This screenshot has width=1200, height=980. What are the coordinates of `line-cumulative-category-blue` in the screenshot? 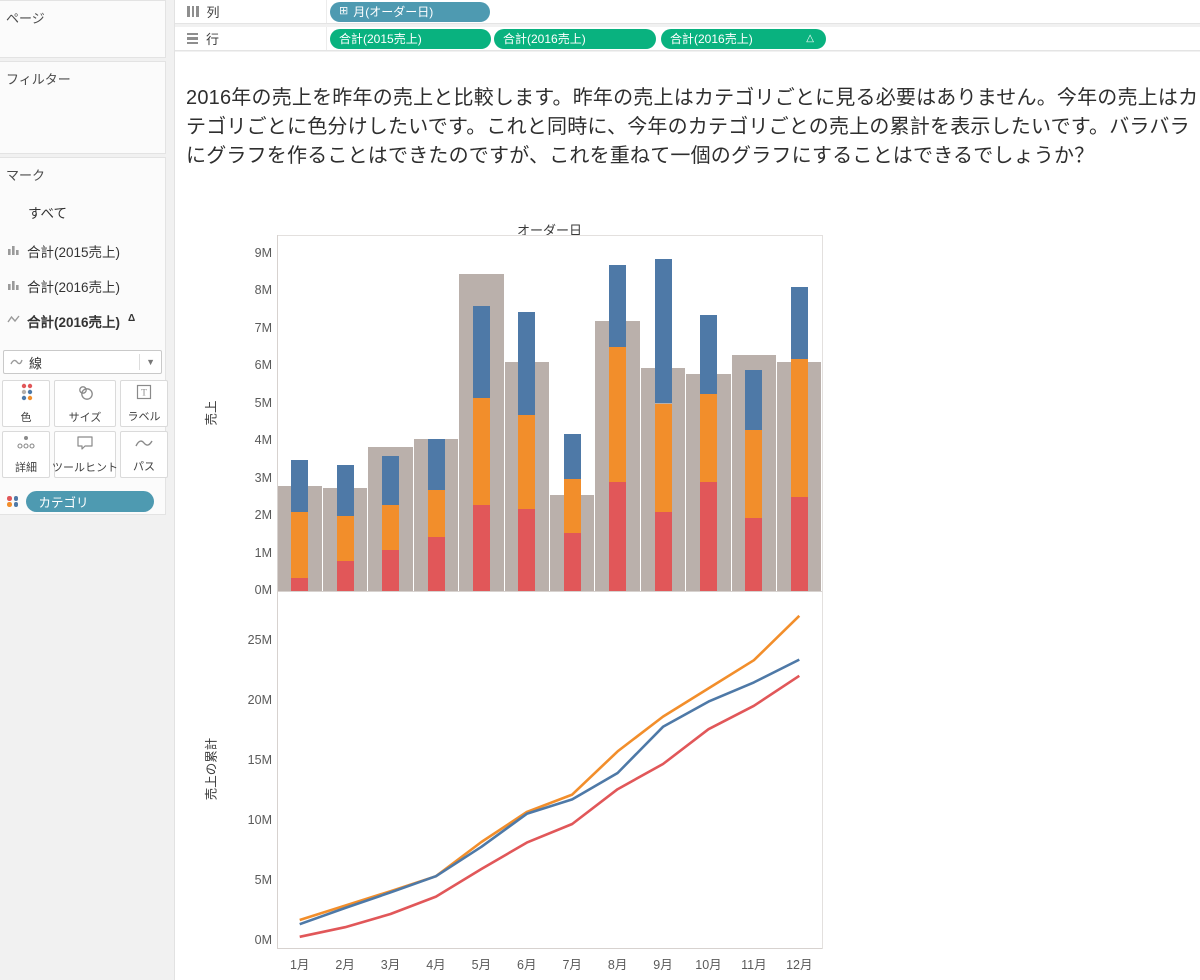 It's located at (549, 792).